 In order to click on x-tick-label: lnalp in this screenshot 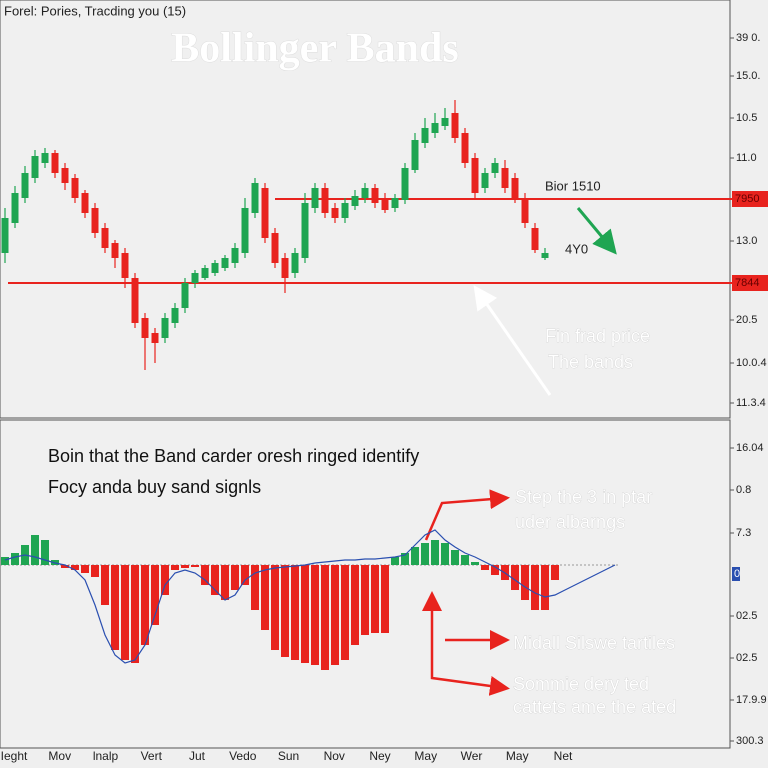, I will do `click(106, 756)`.